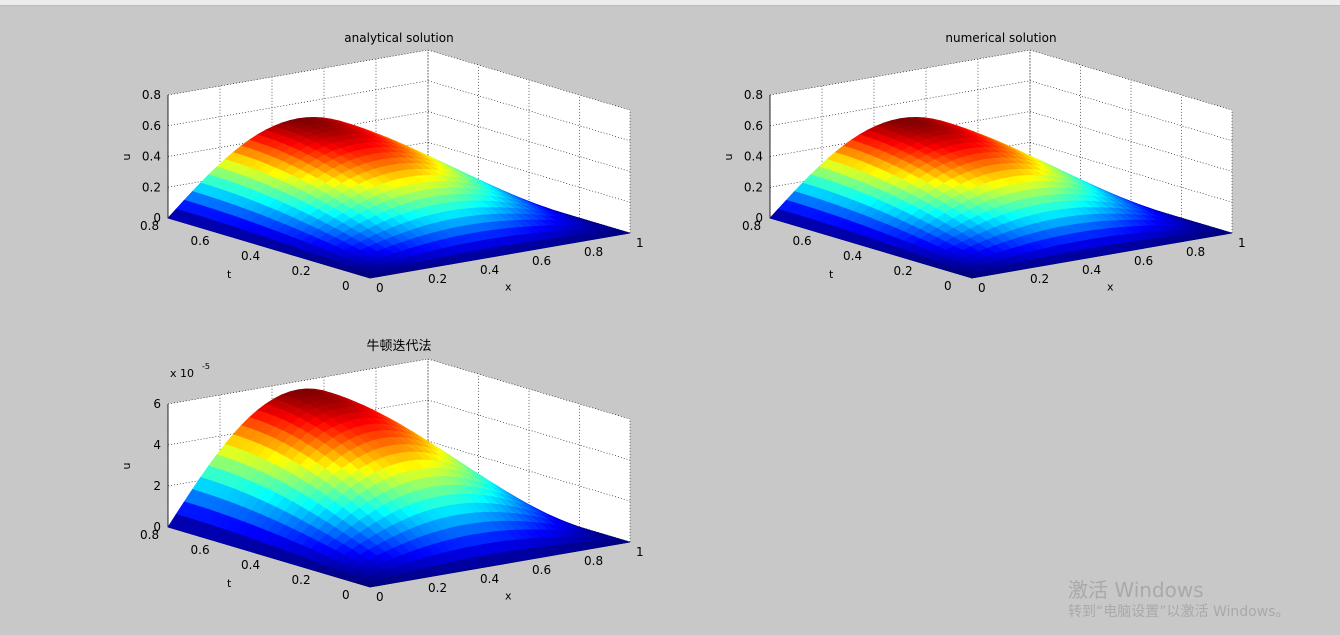 The image size is (1340, 635). Describe the element at coordinates (670, 3) in the screenshot. I see `window-top-edge` at that location.